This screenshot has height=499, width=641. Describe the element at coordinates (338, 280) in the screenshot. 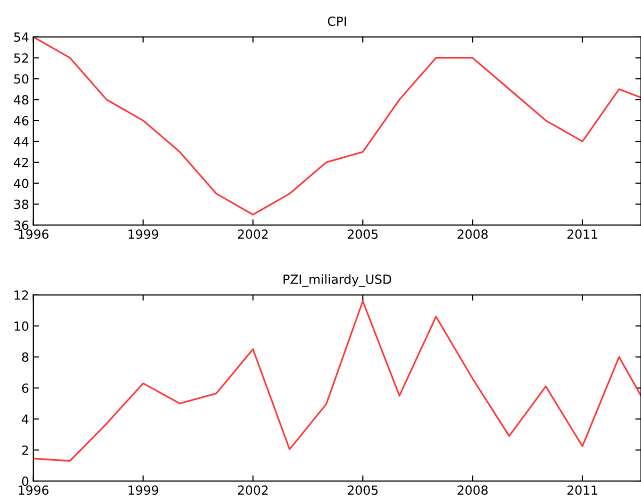

I see `chart-title: PZI_miliardy_USD` at that location.